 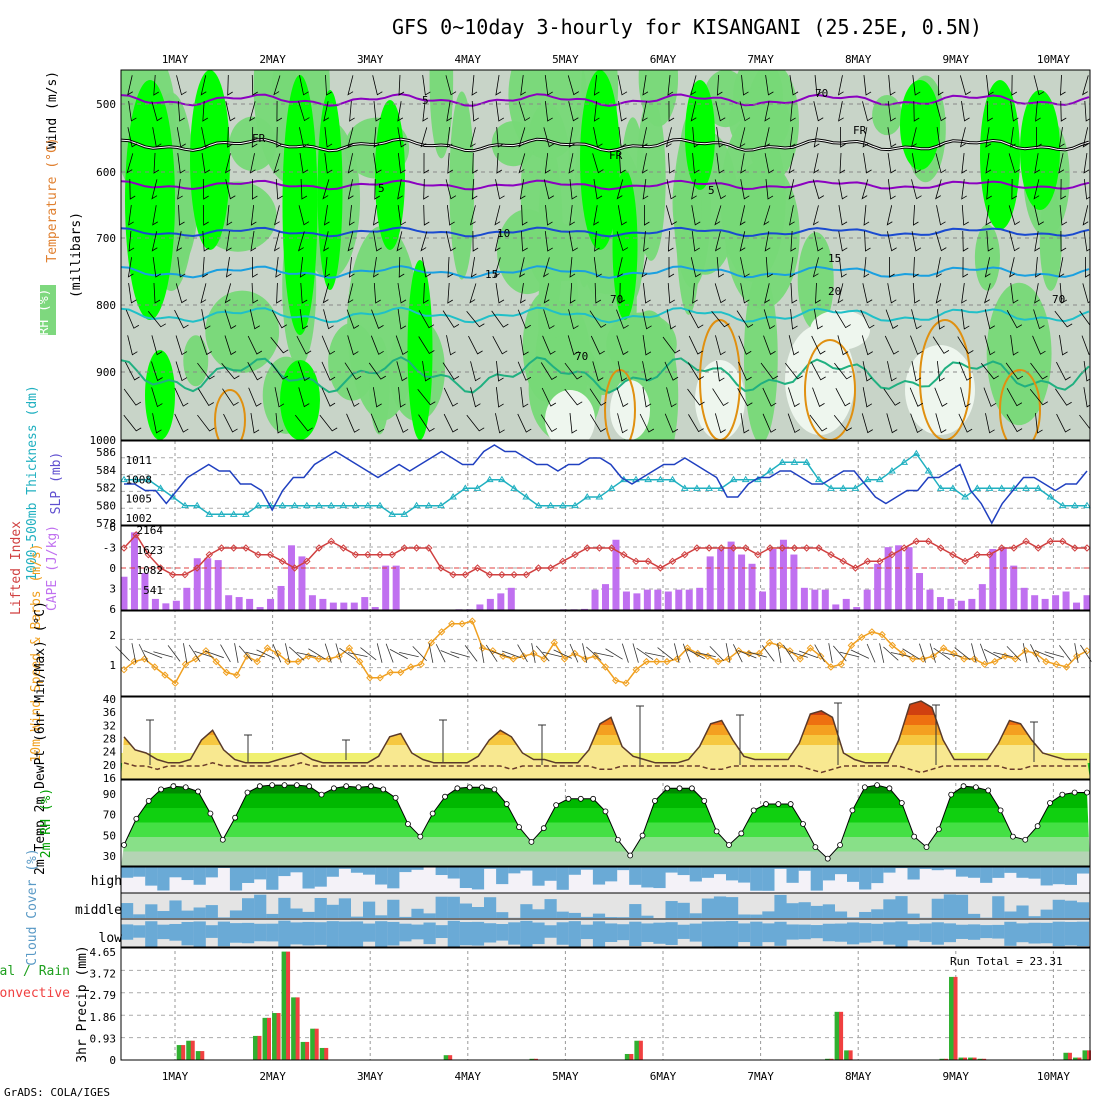 I want to click on rh-legend-swatch, so click(x=48, y=310).